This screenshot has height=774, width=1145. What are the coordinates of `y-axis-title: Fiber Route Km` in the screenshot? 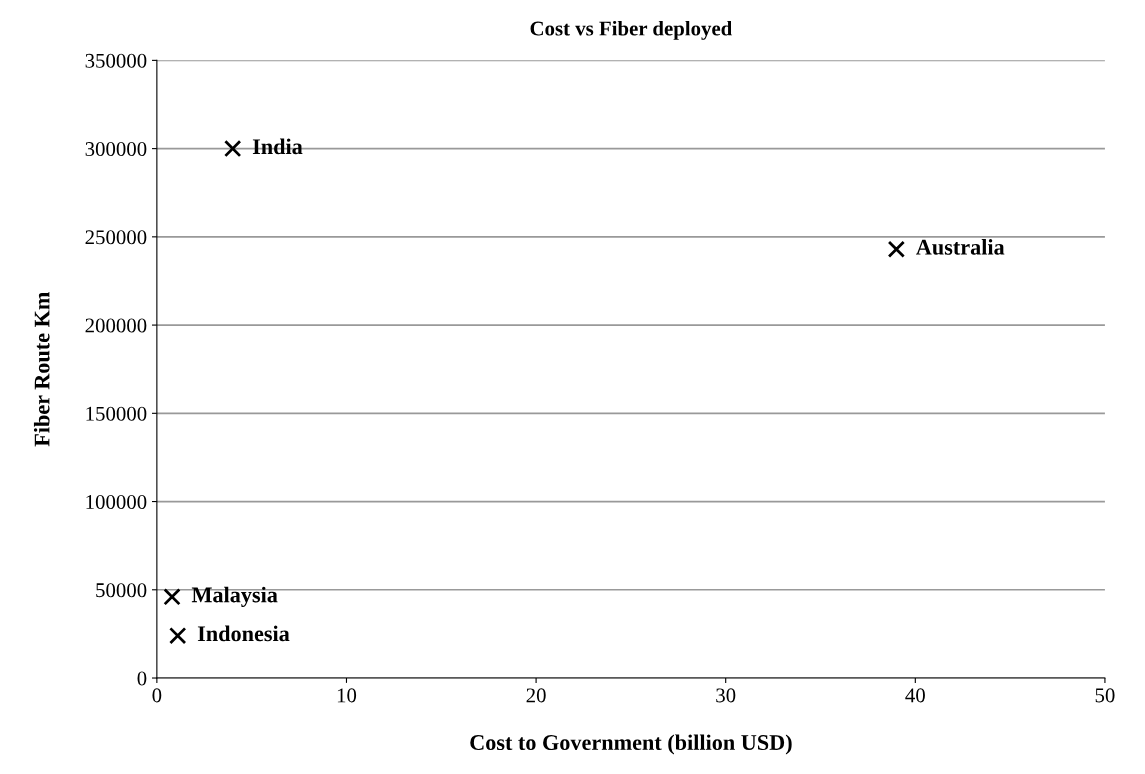 It's located at (41, 369).